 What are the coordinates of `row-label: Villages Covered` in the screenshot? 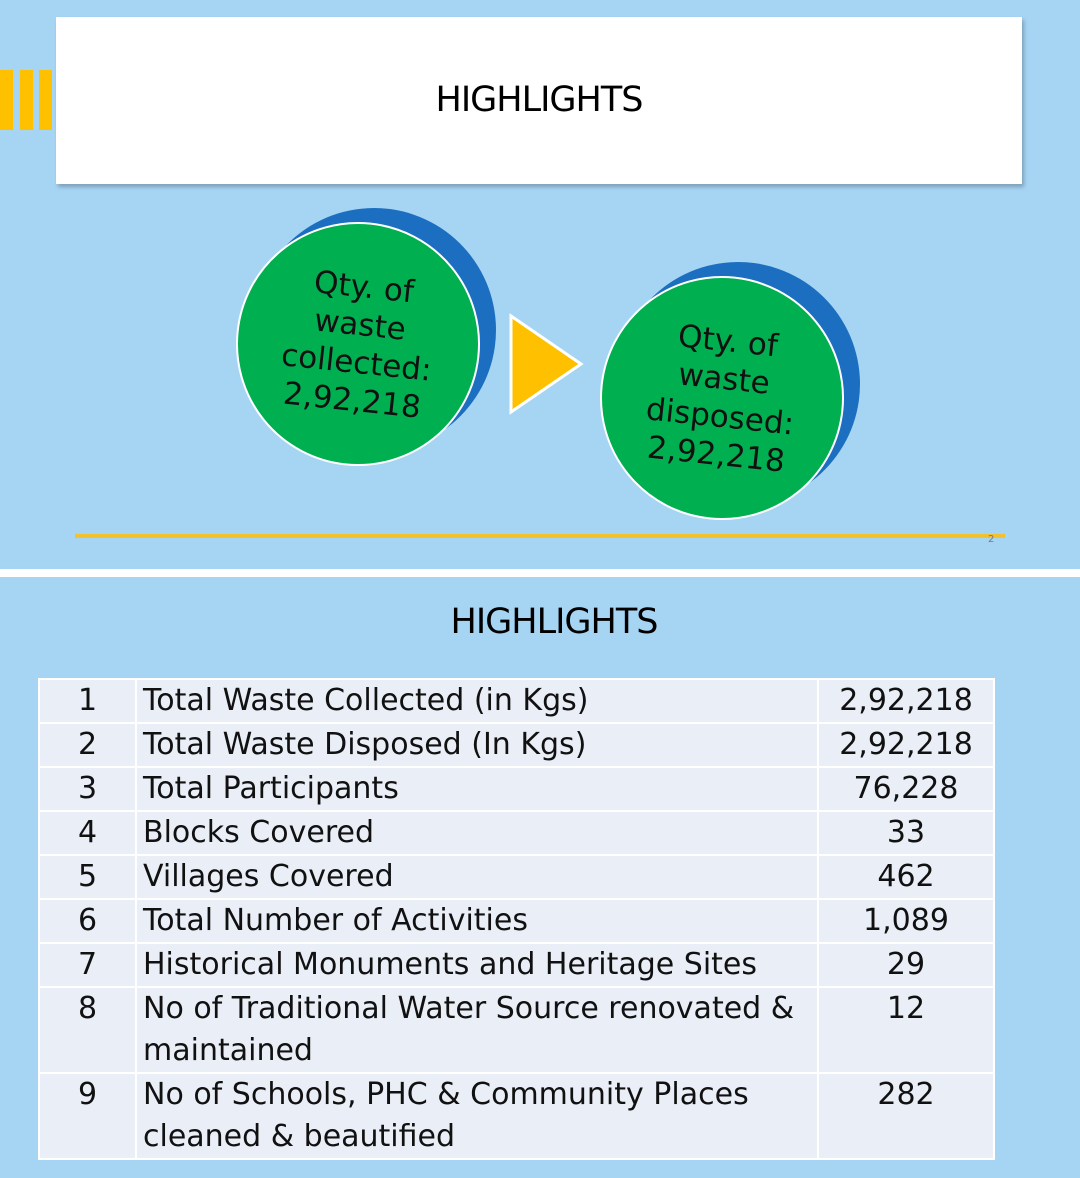 It's located at (477, 877).